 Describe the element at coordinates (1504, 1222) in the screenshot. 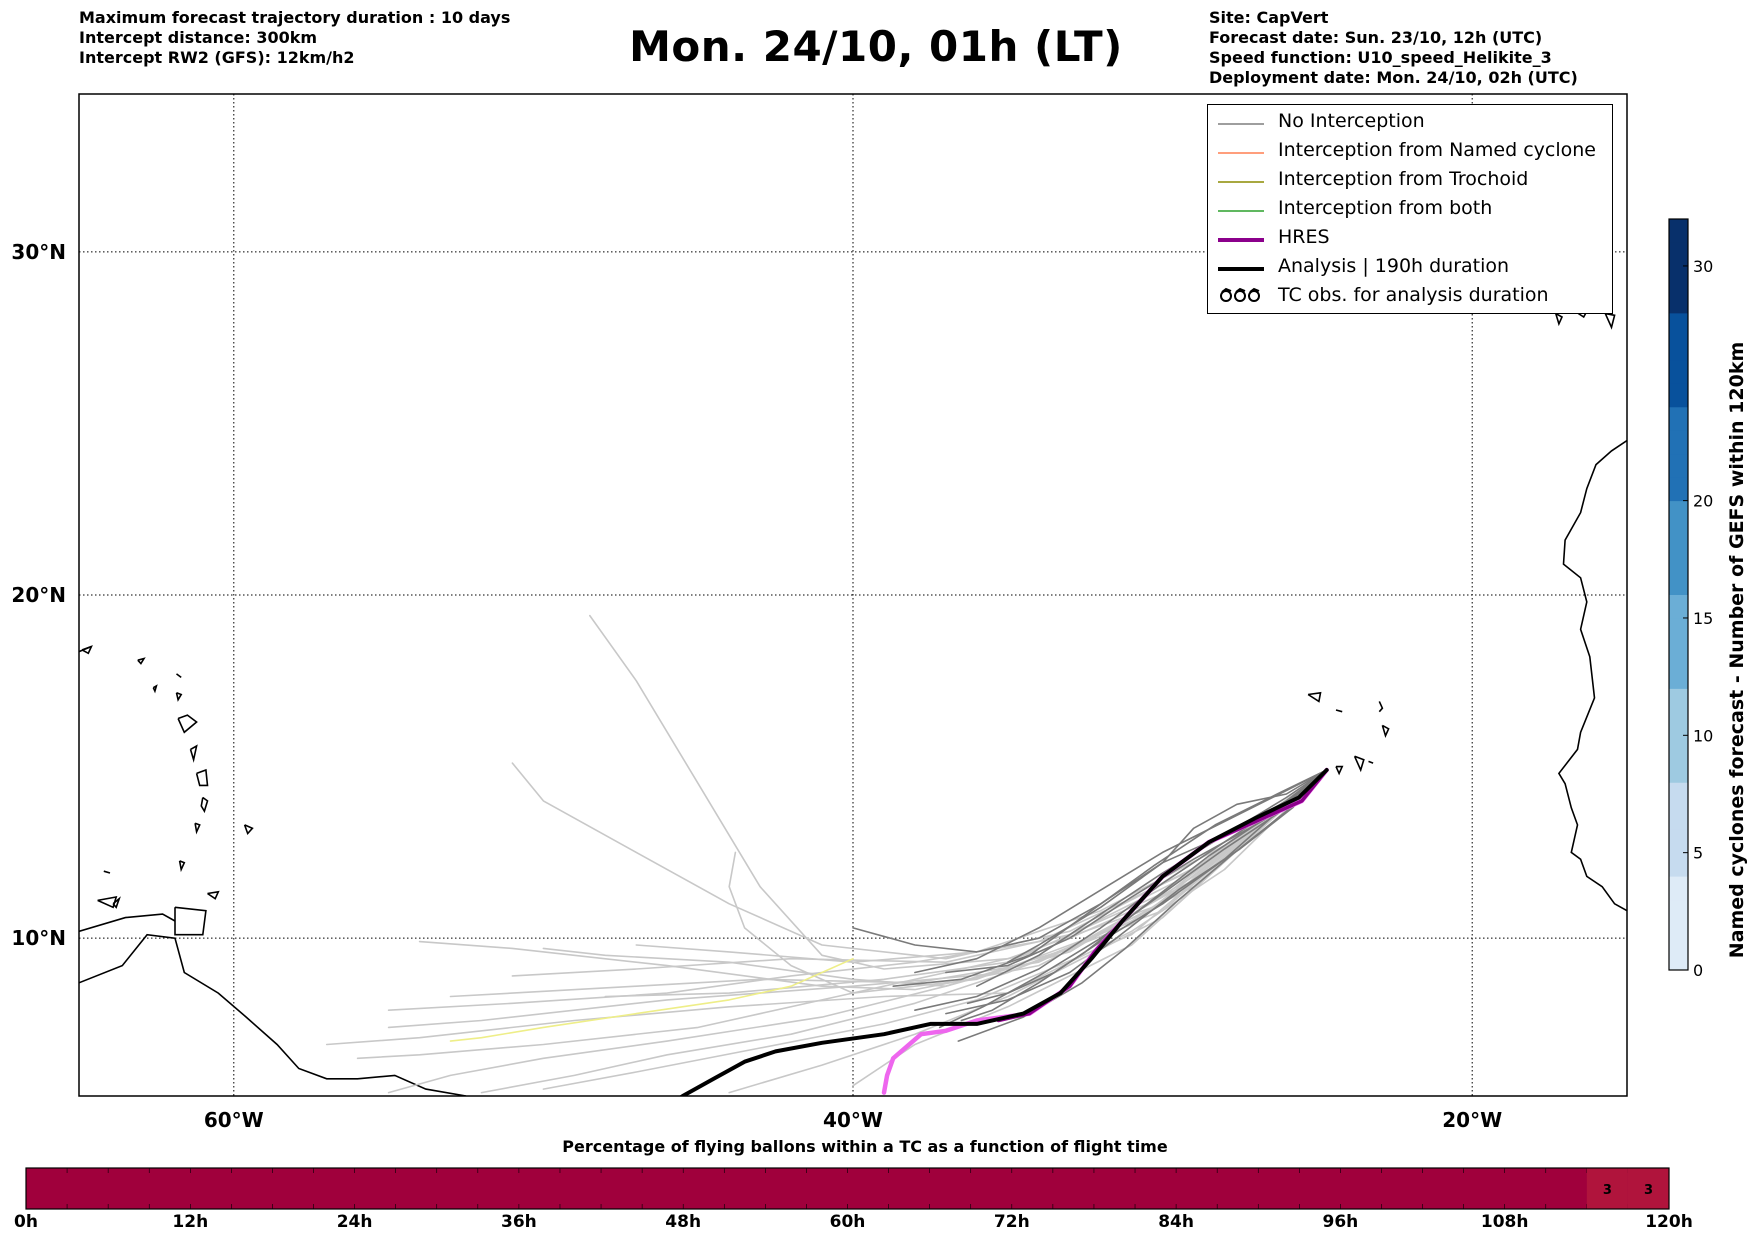

I see `flight-time-tick-label: 108h` at that location.